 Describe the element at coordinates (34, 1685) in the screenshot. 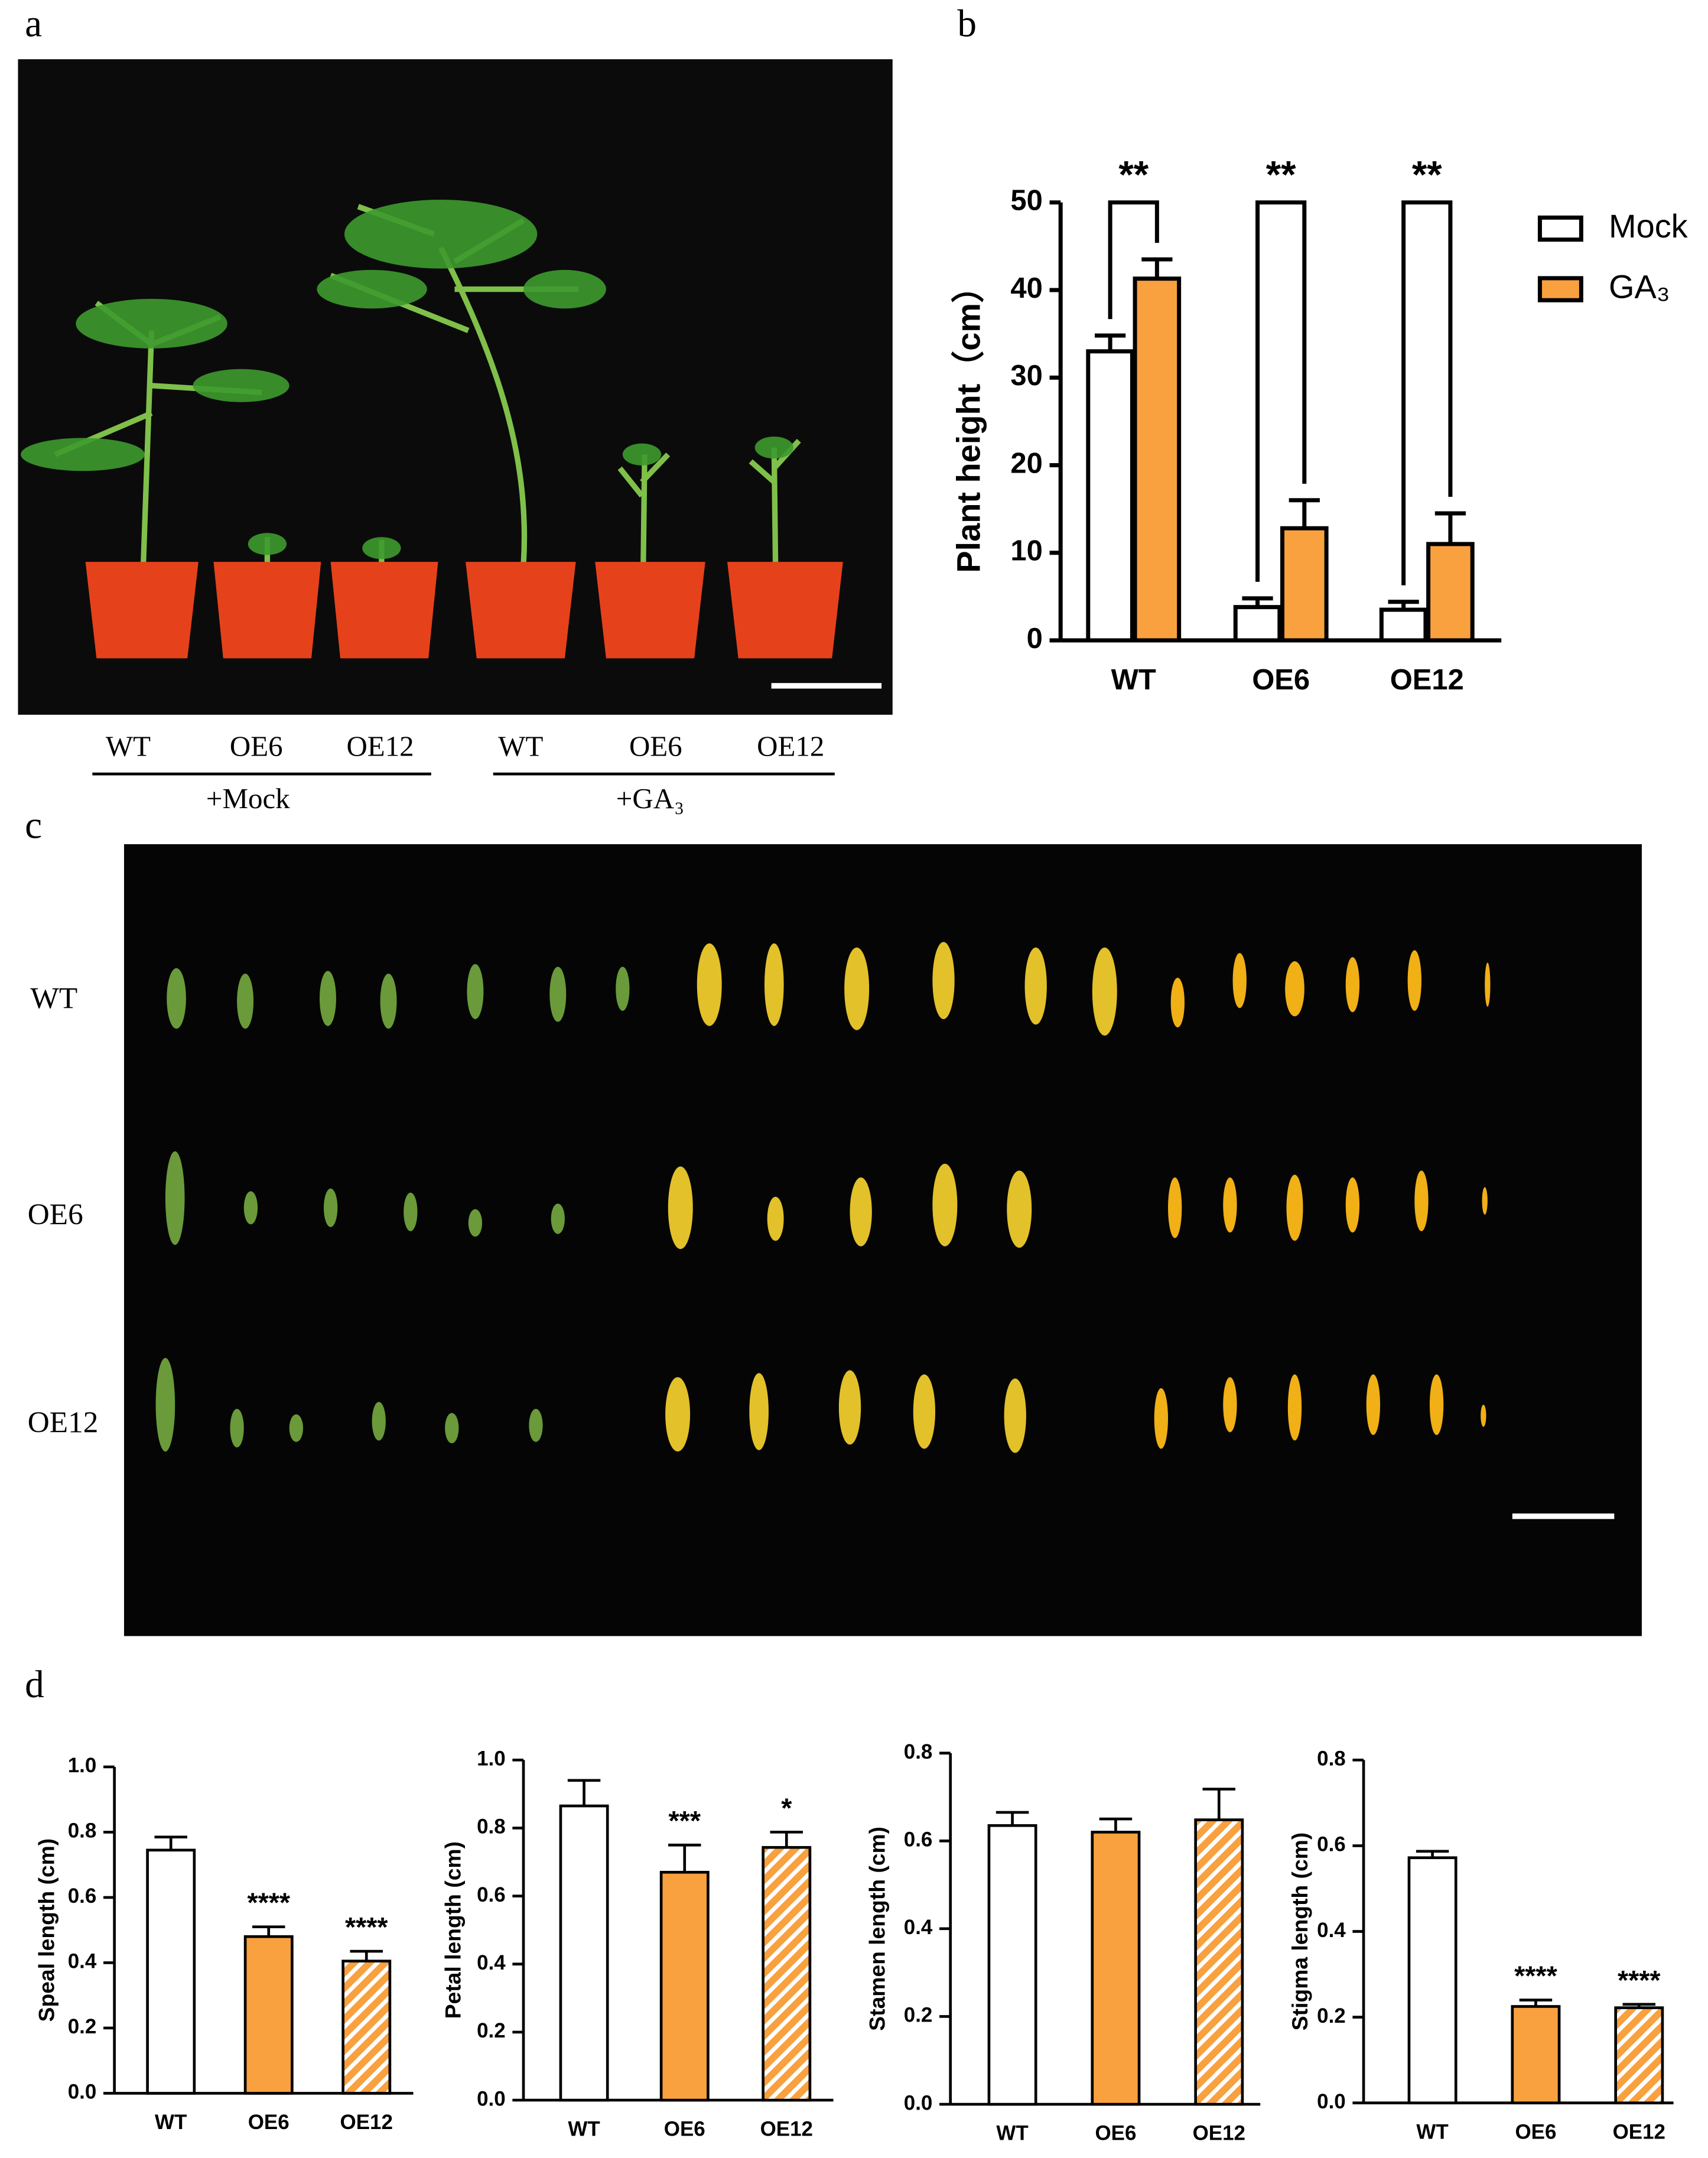

I see `panel-label: d` at that location.